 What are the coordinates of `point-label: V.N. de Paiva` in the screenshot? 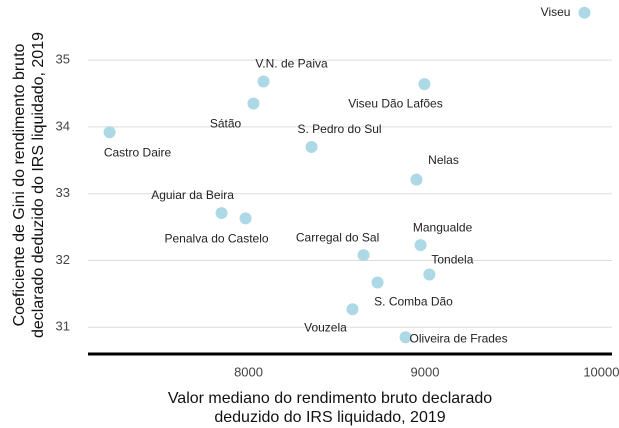 It's located at (291, 64).